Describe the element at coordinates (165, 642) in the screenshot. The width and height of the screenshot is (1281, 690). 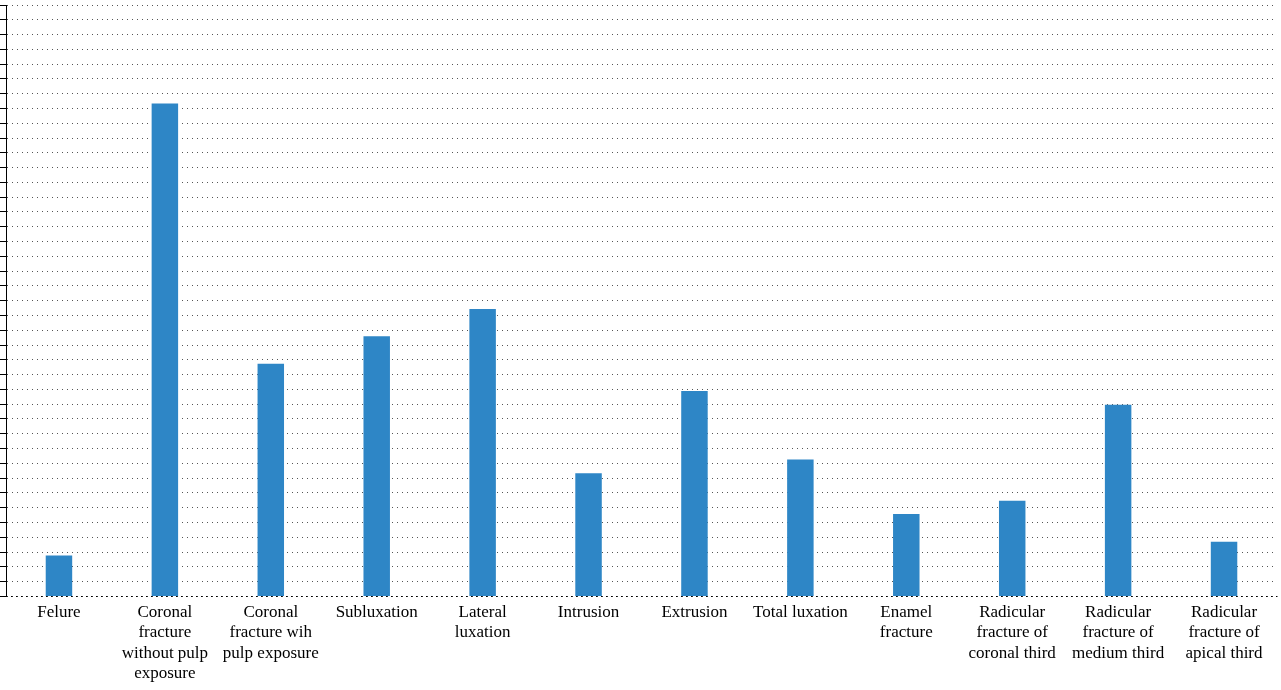
I see `x-tick-label: Coronal fracture without pulp exposure` at that location.